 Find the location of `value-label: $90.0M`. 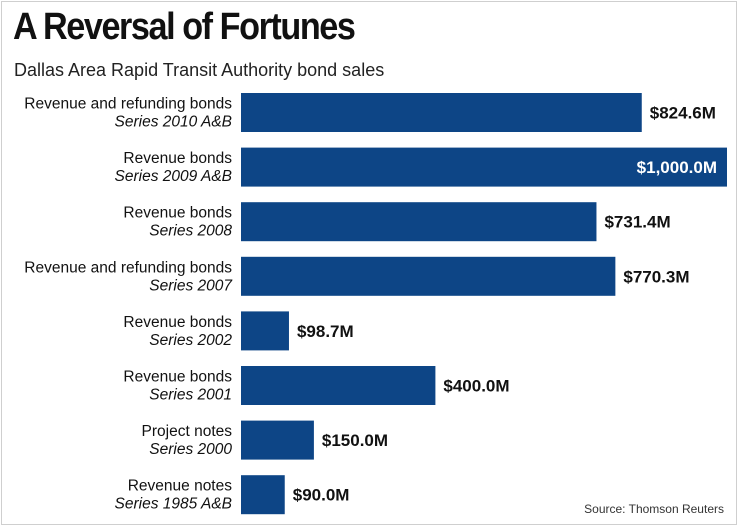

value-label: $90.0M is located at coordinates (321, 495).